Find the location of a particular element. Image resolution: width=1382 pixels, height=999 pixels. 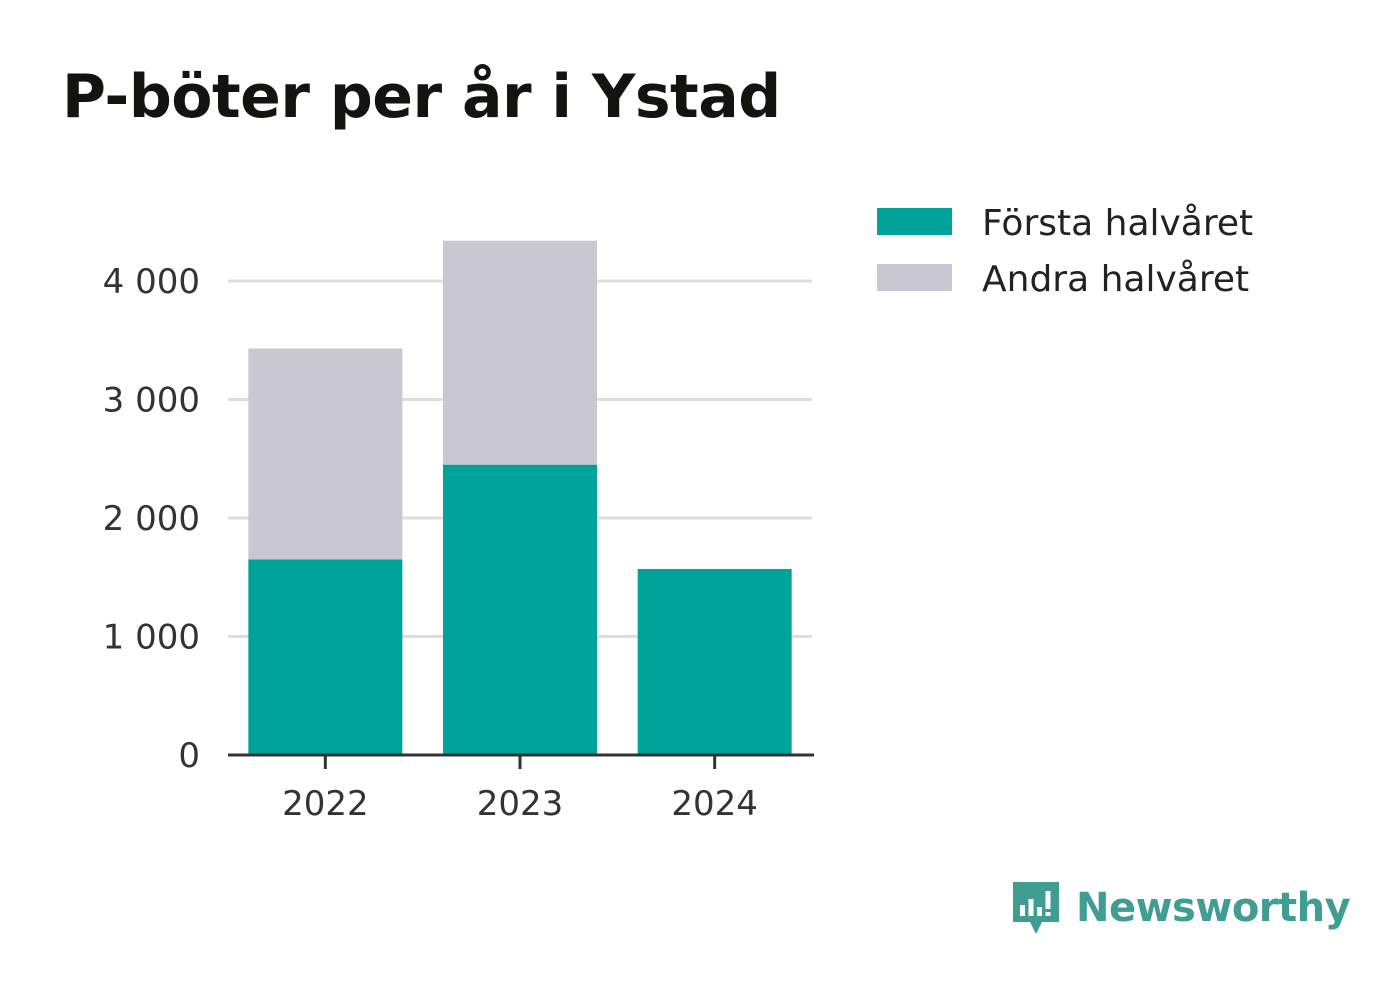

y-axis-ticks: 0 1 000 2 000 3 000 4 000 is located at coordinates (151, 519).